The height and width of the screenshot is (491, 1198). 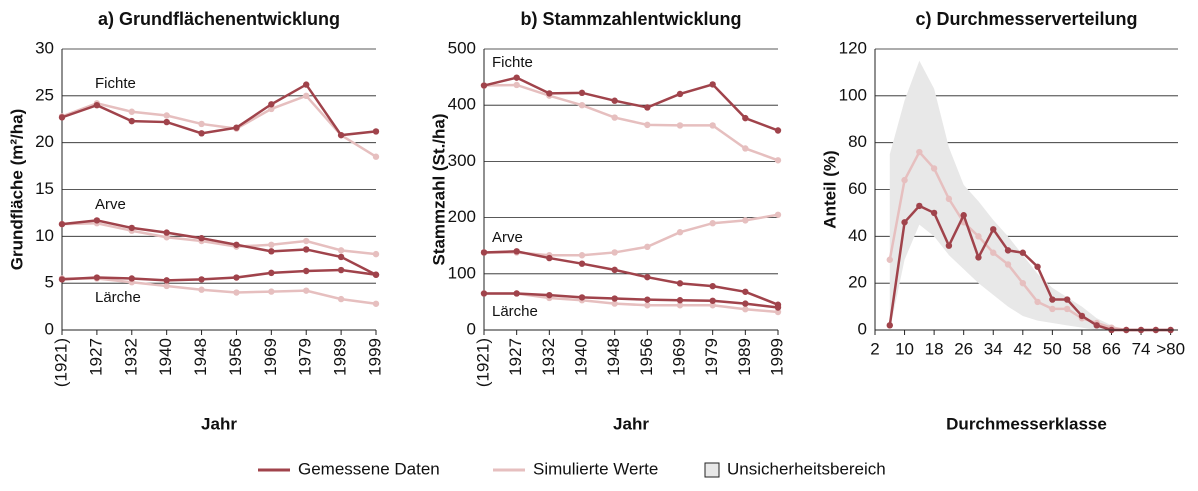 What do you see at coordinates (471, 328) in the screenshot?
I see `y-tick-label: 0` at bounding box center [471, 328].